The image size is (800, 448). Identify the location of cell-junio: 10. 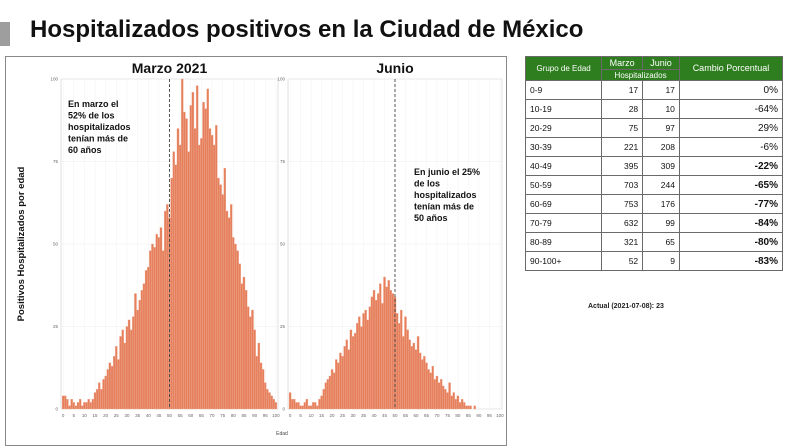
(661, 109).